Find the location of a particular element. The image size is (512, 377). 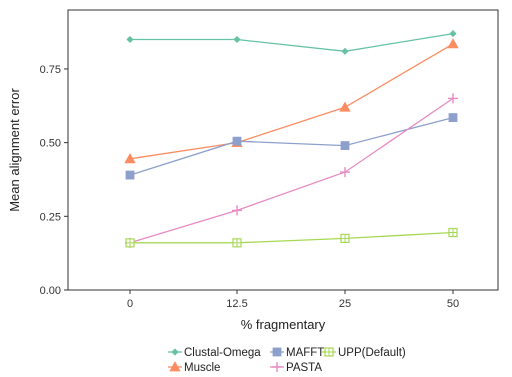

x-tick-label: 0 is located at coordinates (130, 304).